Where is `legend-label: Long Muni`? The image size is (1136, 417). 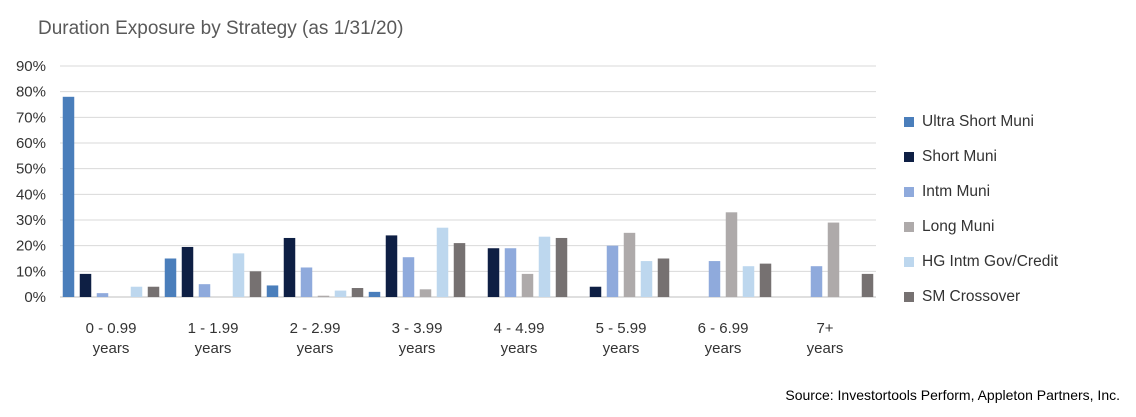 legend-label: Long Muni is located at coordinates (958, 226).